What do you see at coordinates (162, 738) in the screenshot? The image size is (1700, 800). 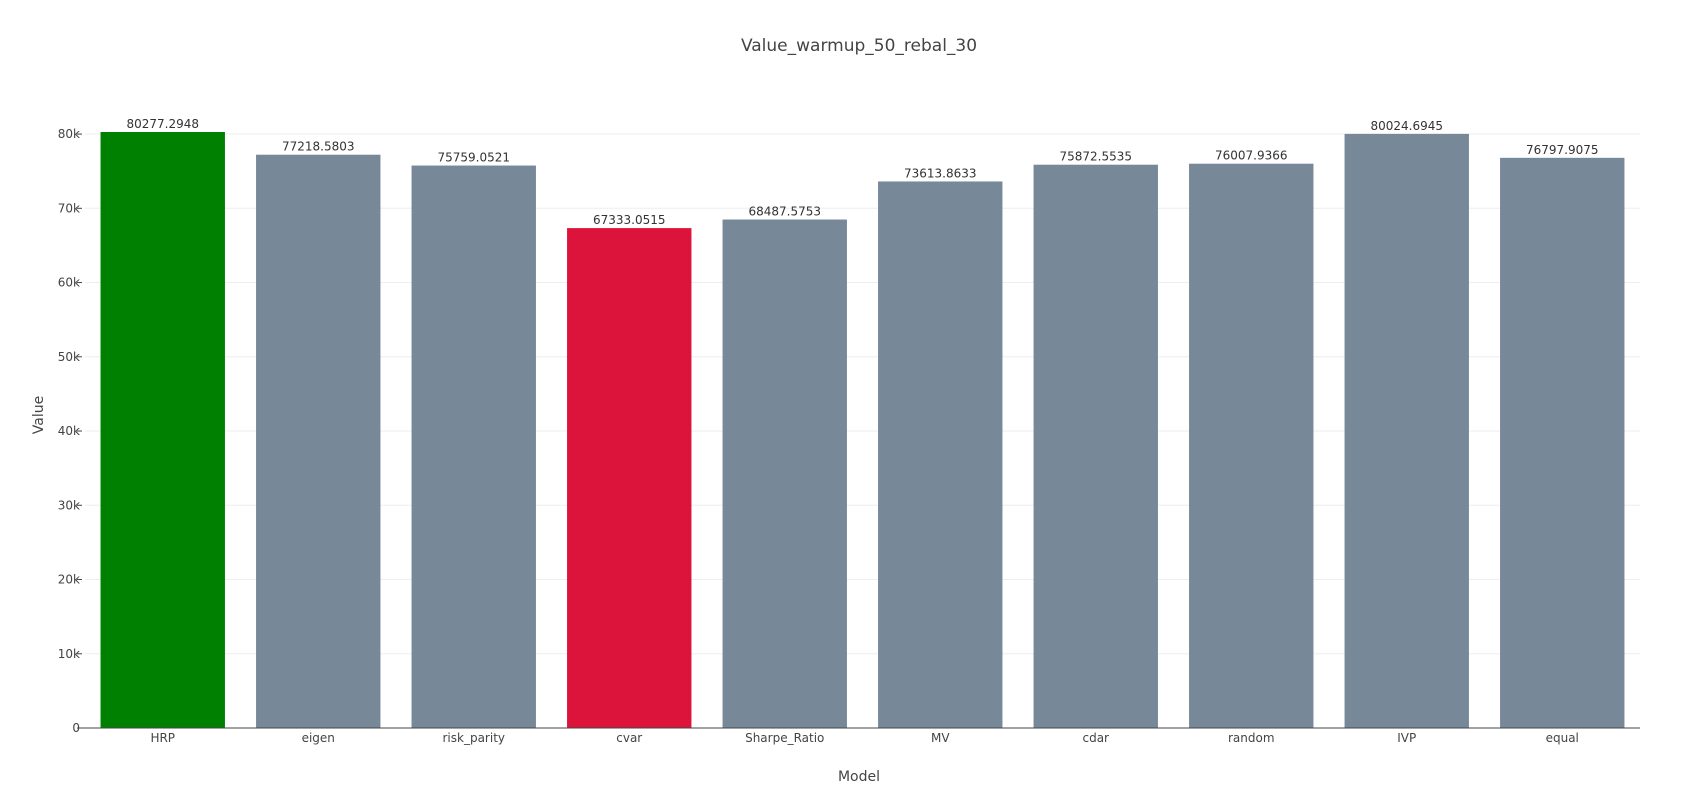 I see `x-tick-label: HRP` at bounding box center [162, 738].